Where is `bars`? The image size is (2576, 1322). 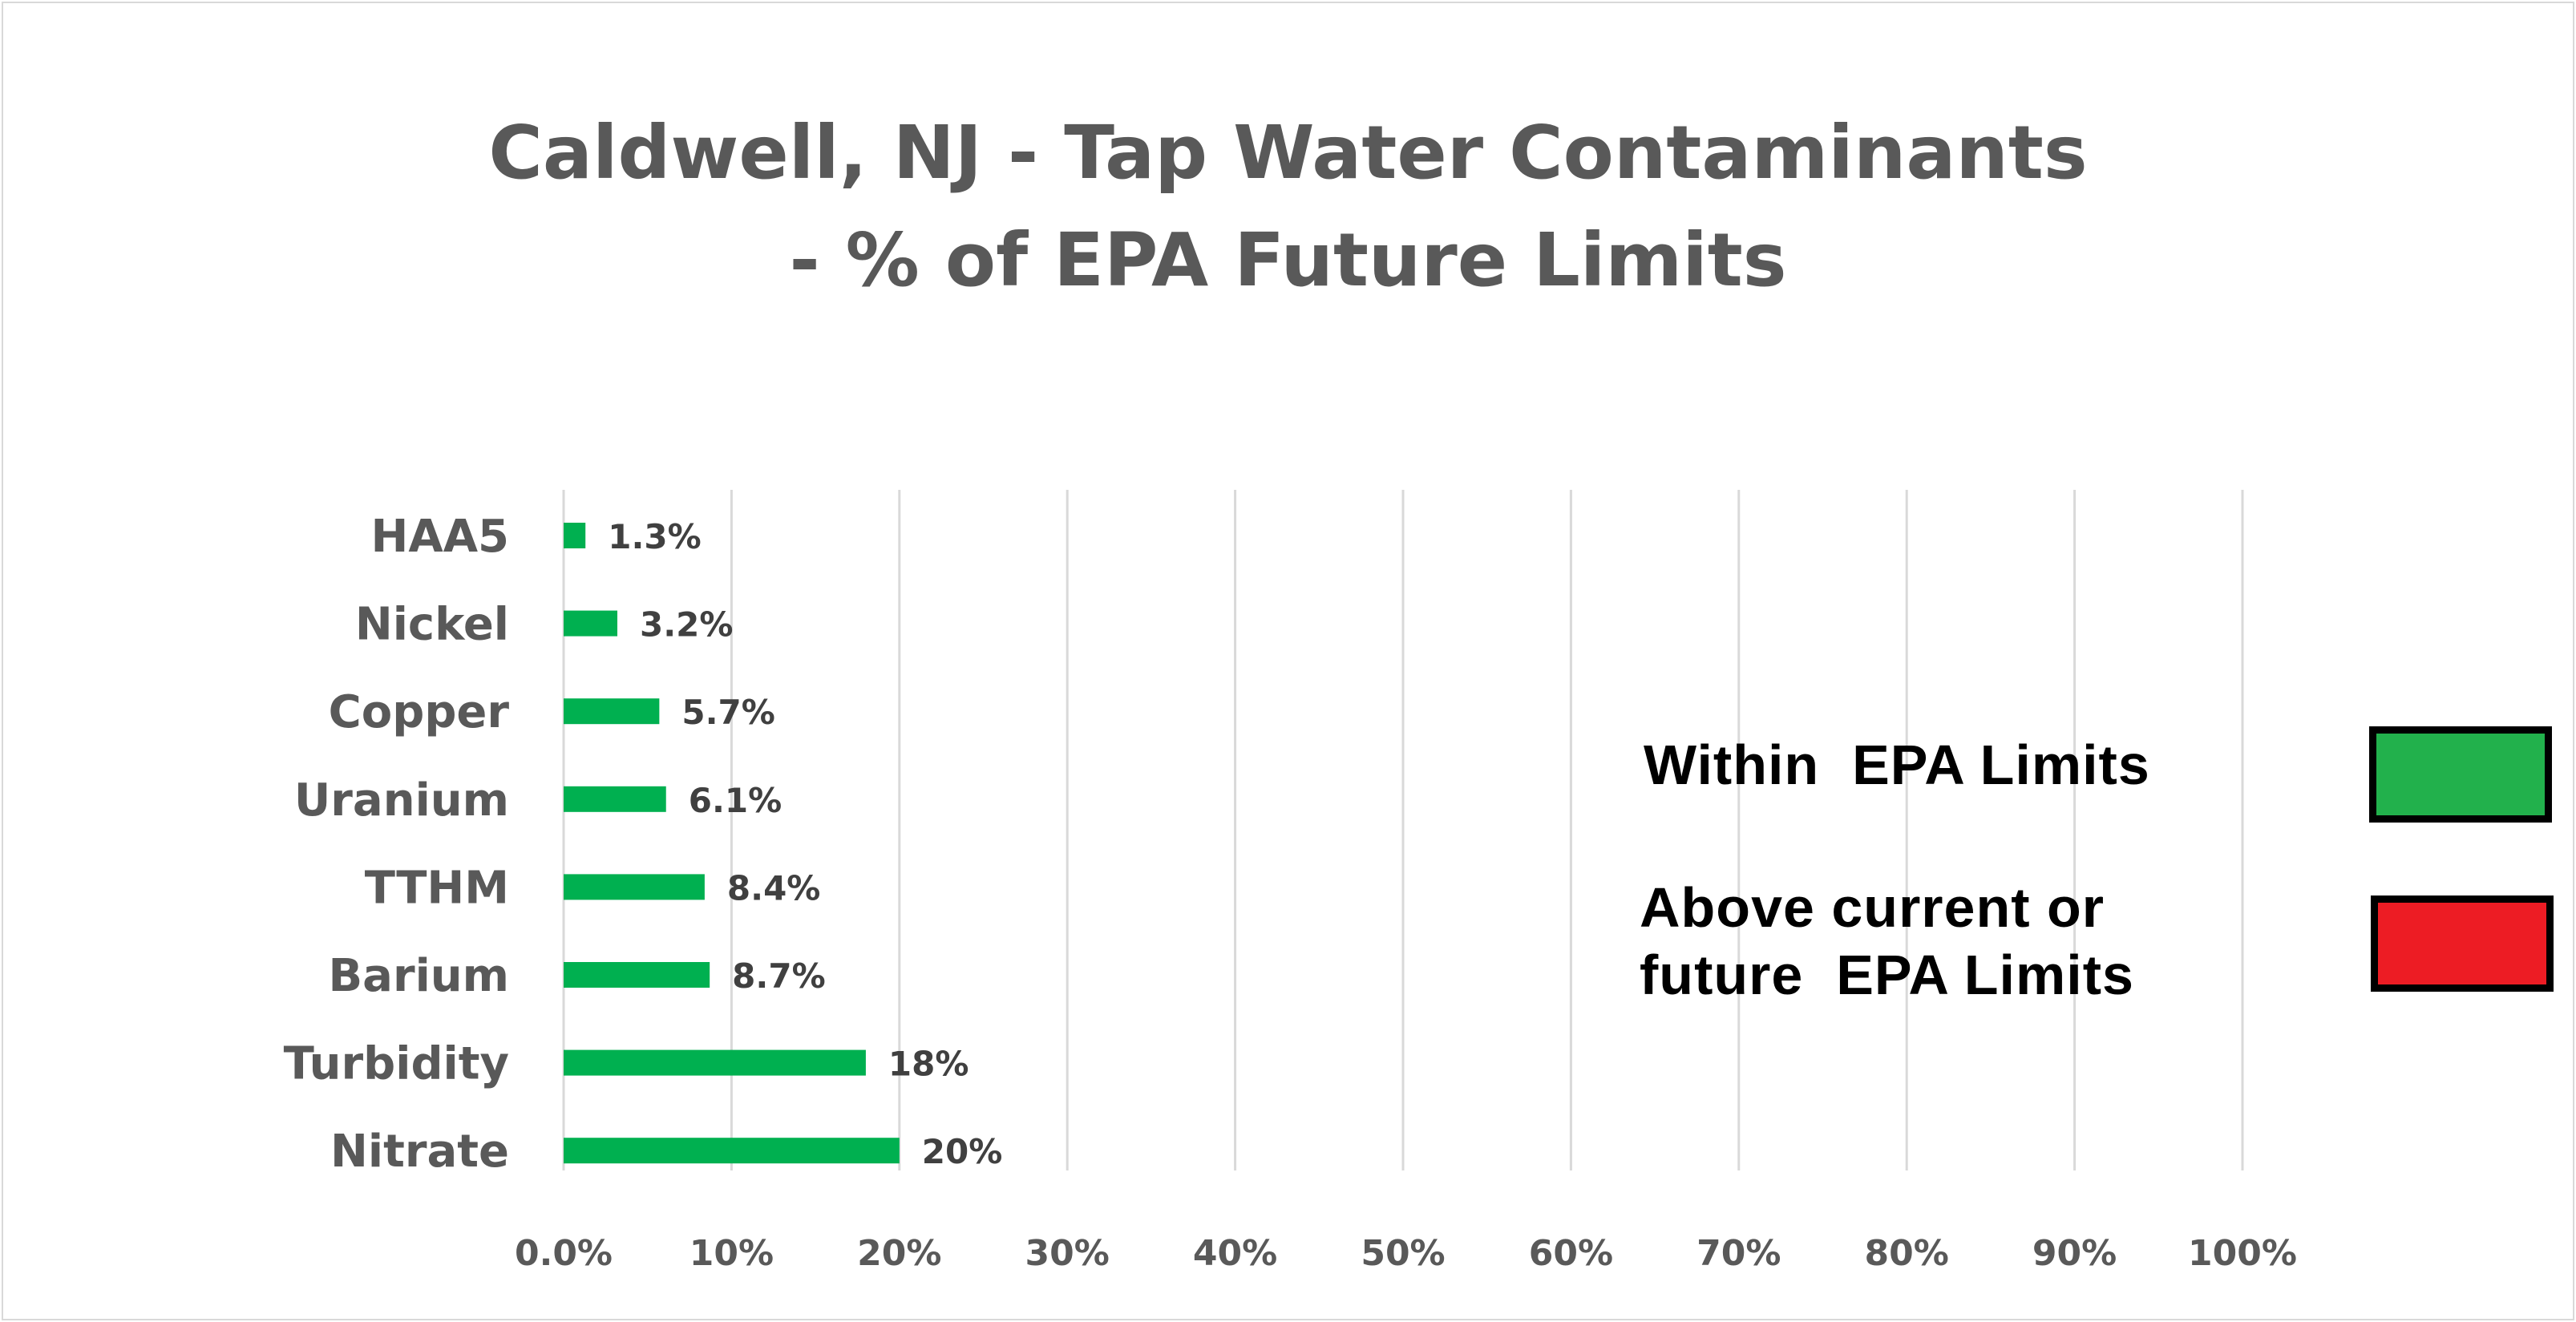
bars is located at coordinates (732, 843).